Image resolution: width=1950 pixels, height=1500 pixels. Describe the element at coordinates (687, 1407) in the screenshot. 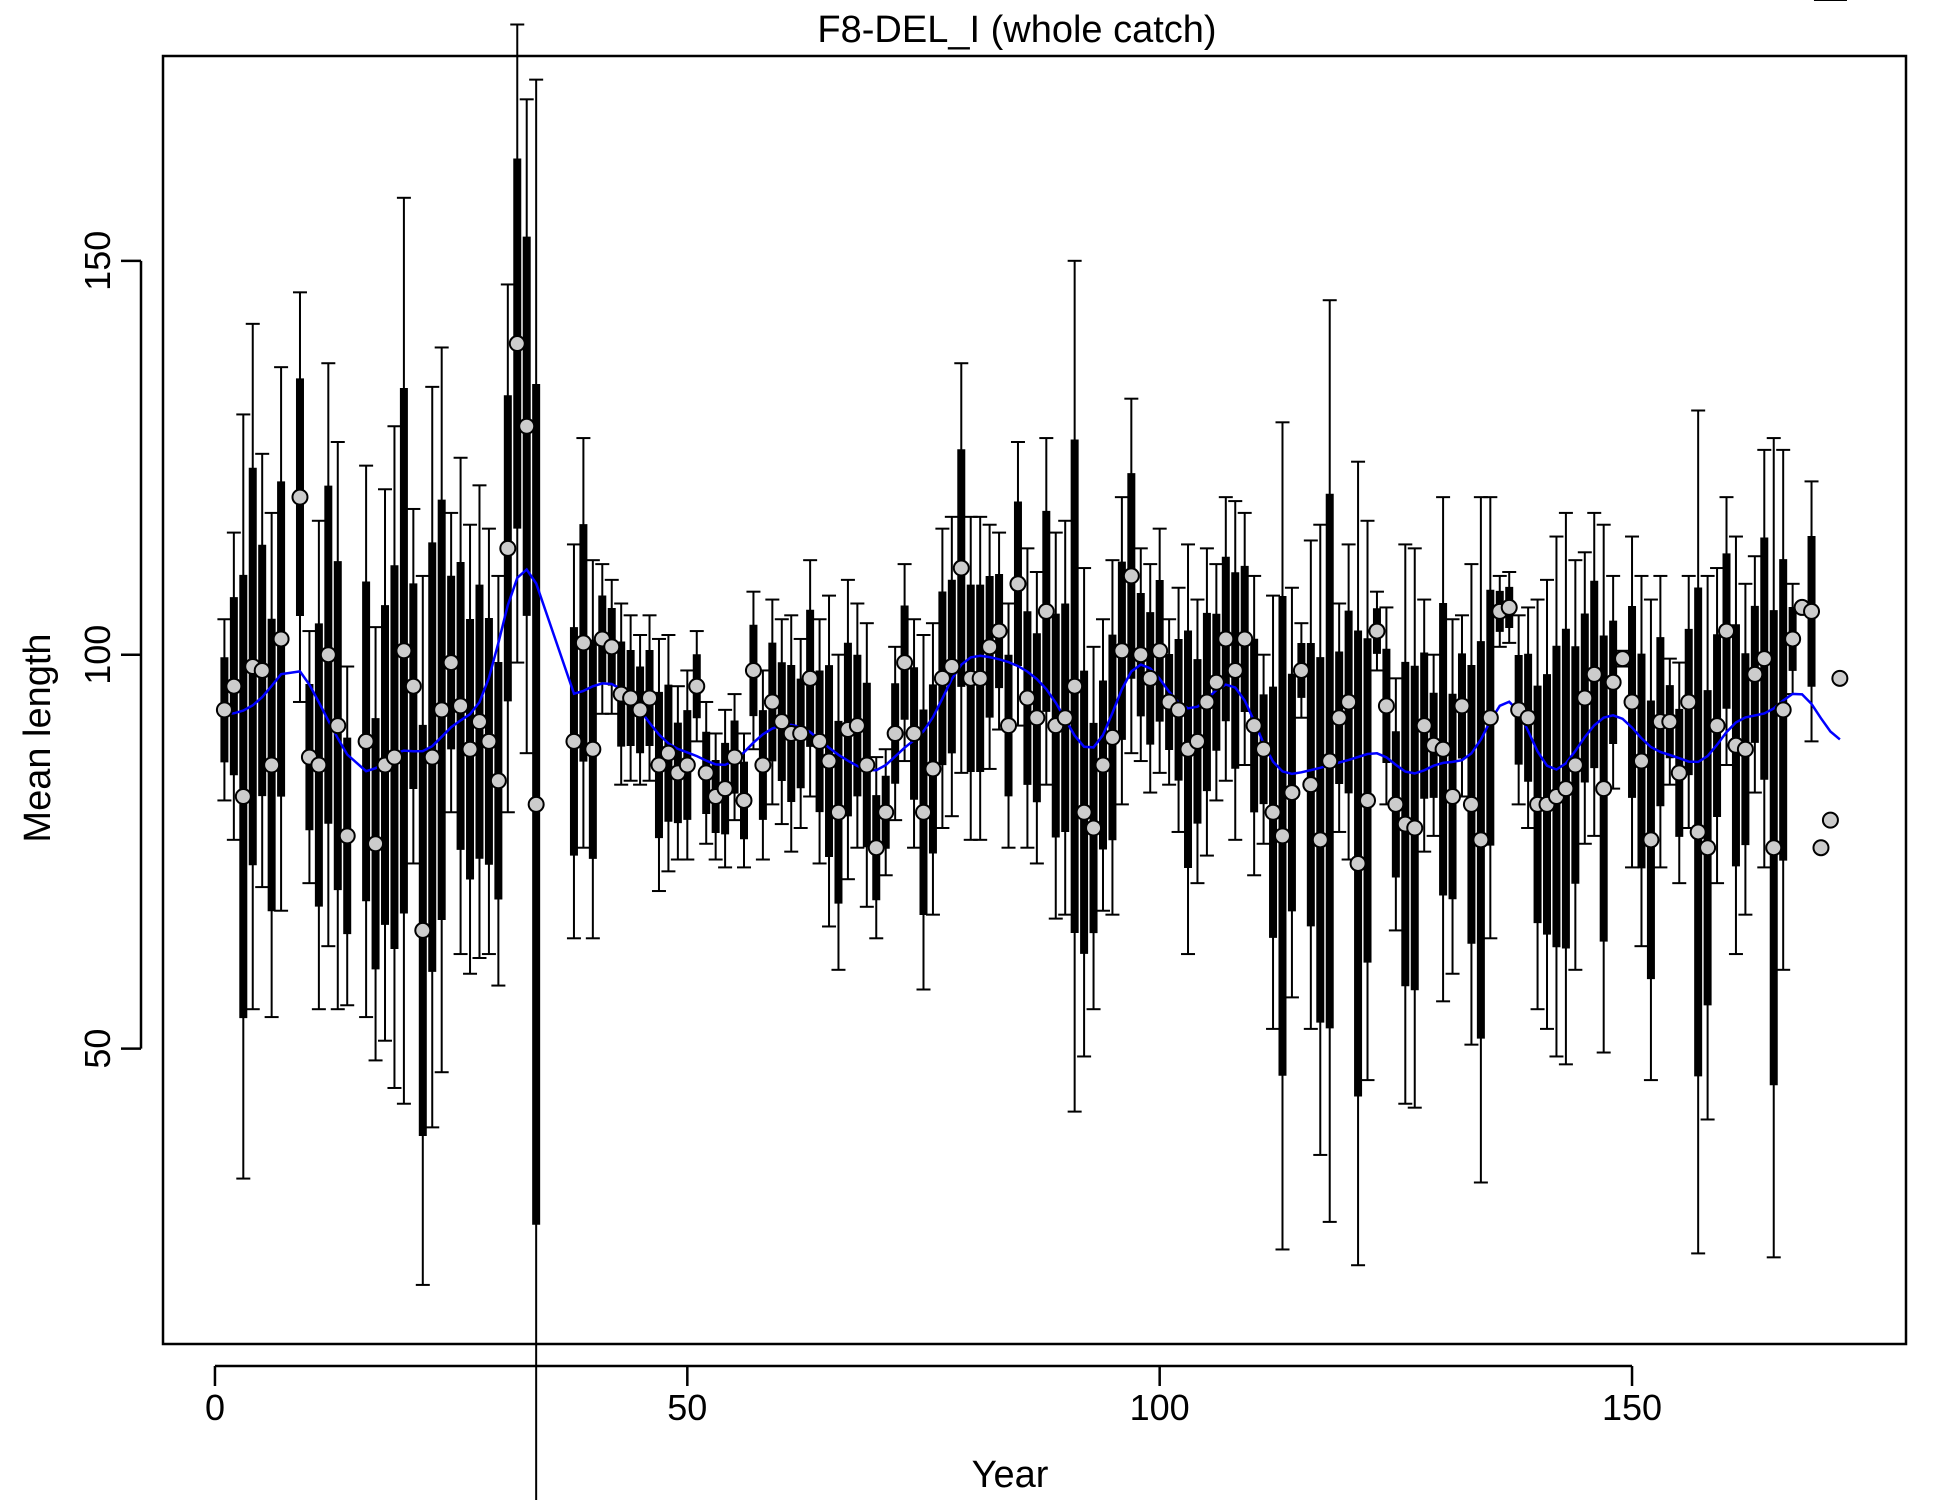

I see `x-tick-label: 50` at that location.